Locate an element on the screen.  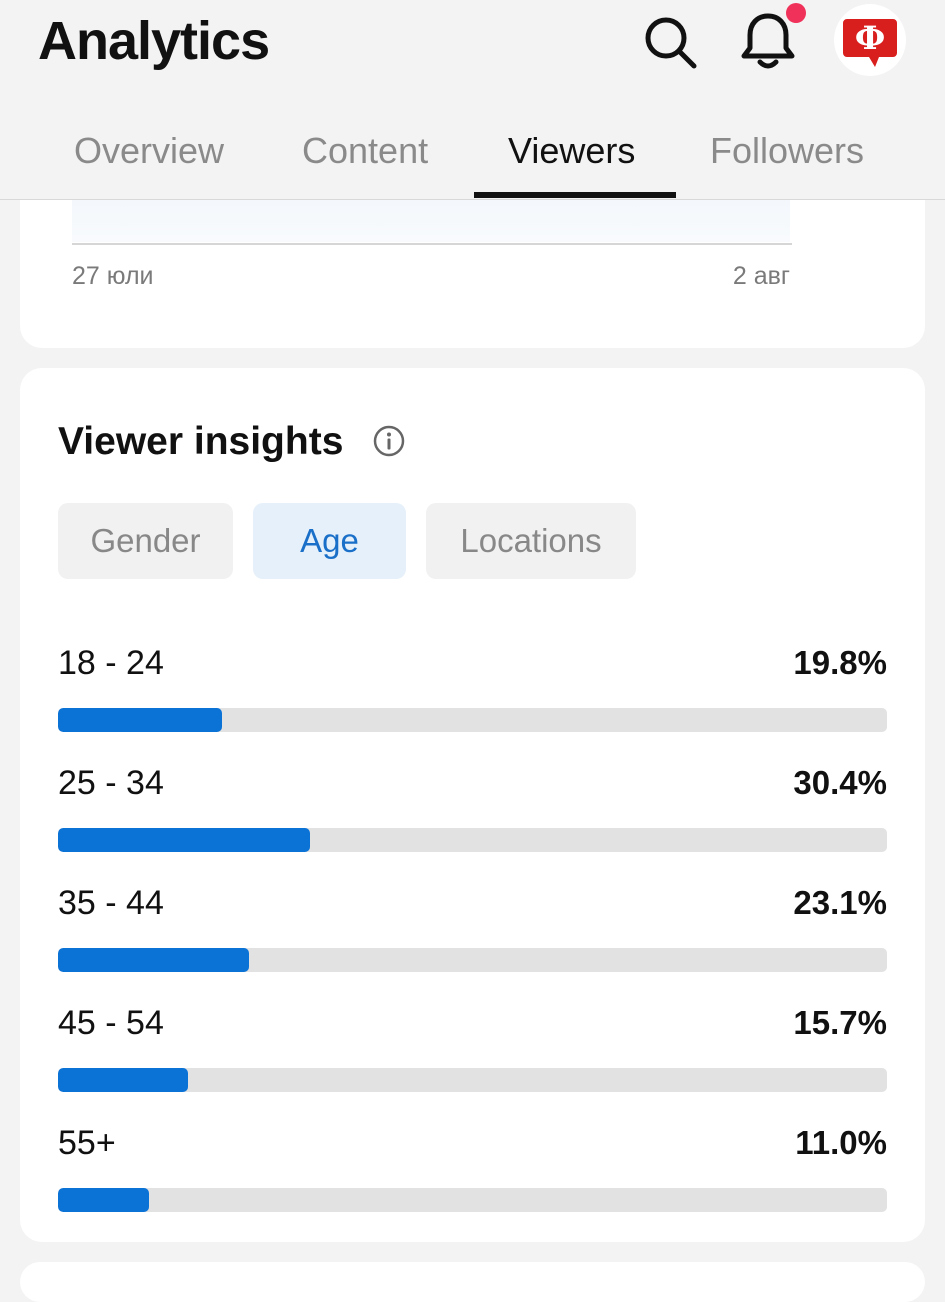
age-label: 25 - 34 is located at coordinates (111, 783).